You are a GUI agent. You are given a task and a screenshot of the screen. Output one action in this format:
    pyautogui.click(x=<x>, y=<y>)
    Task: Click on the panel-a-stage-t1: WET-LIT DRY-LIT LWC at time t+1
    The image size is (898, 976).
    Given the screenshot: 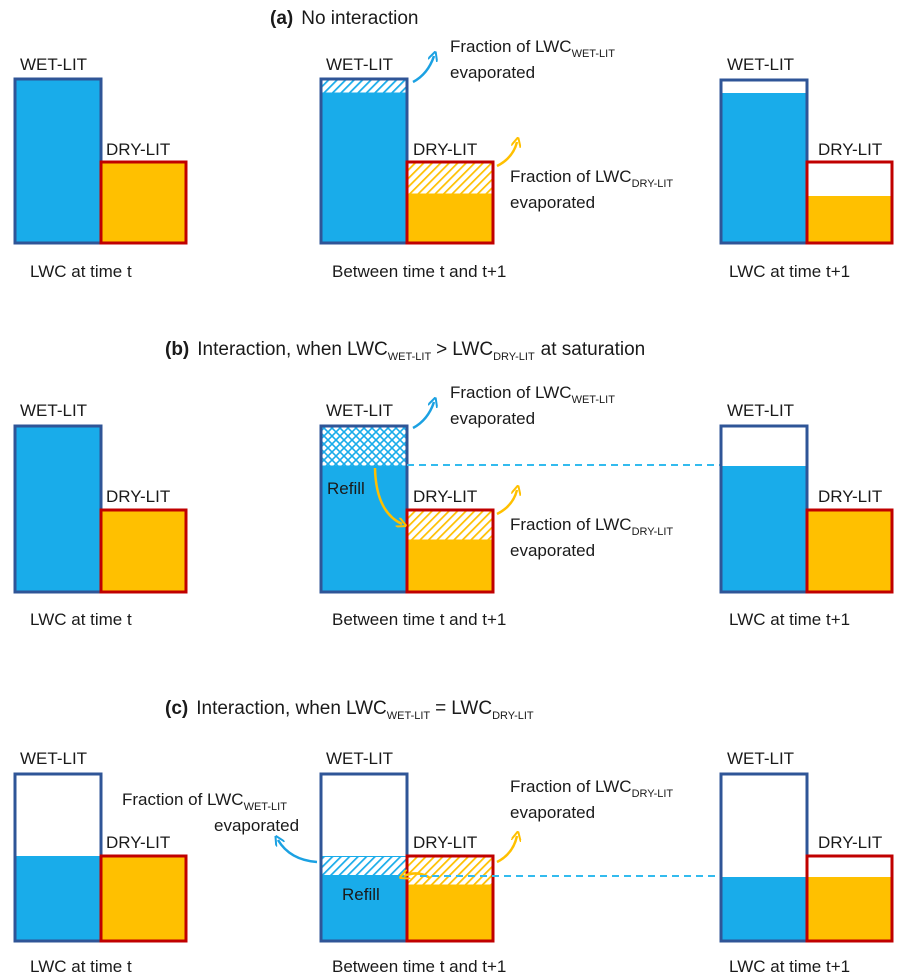 What is the action you would take?
    pyautogui.click(x=806, y=168)
    